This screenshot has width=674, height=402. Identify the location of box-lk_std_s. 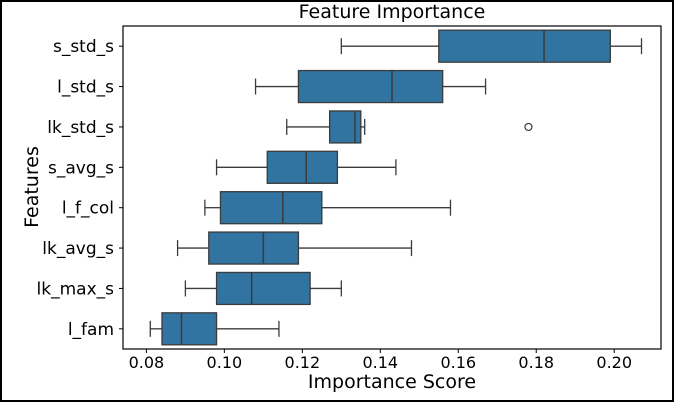
(345, 127).